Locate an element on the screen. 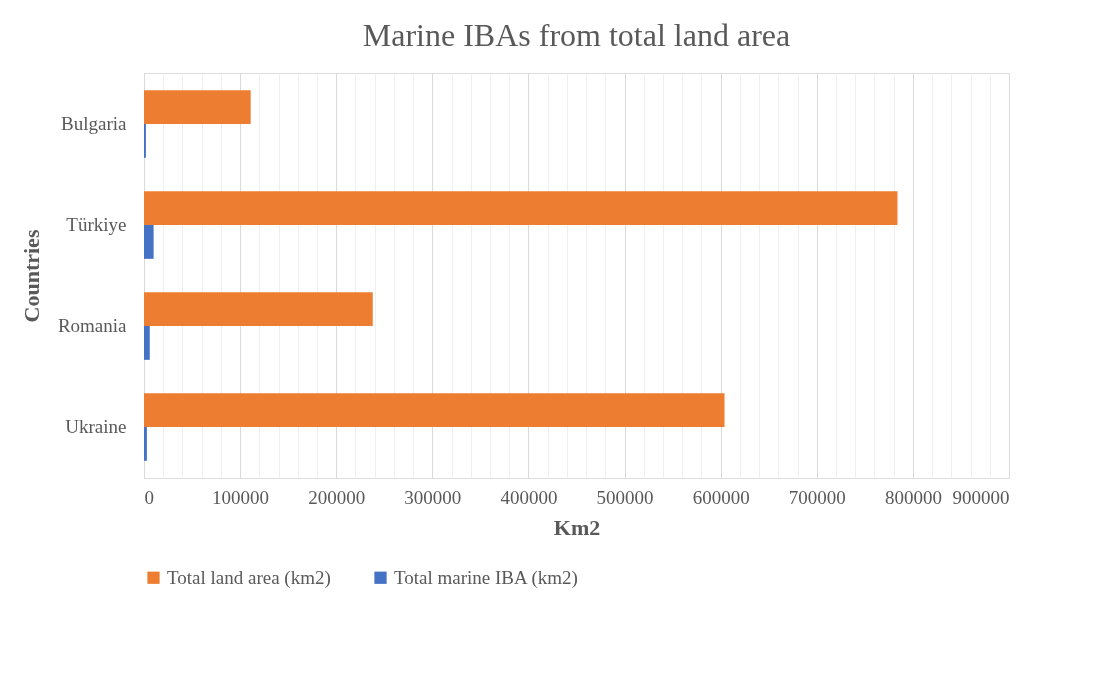 This screenshot has height=675, width=1102. x-tick-label: 200000 is located at coordinates (337, 497).